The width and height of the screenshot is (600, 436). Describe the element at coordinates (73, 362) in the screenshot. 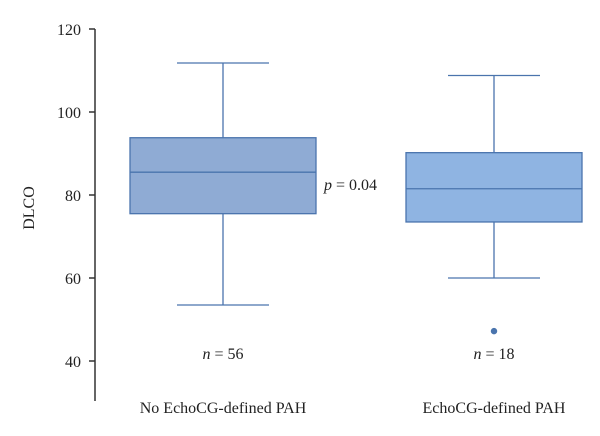

I see `y-tick-label-40: 40` at that location.